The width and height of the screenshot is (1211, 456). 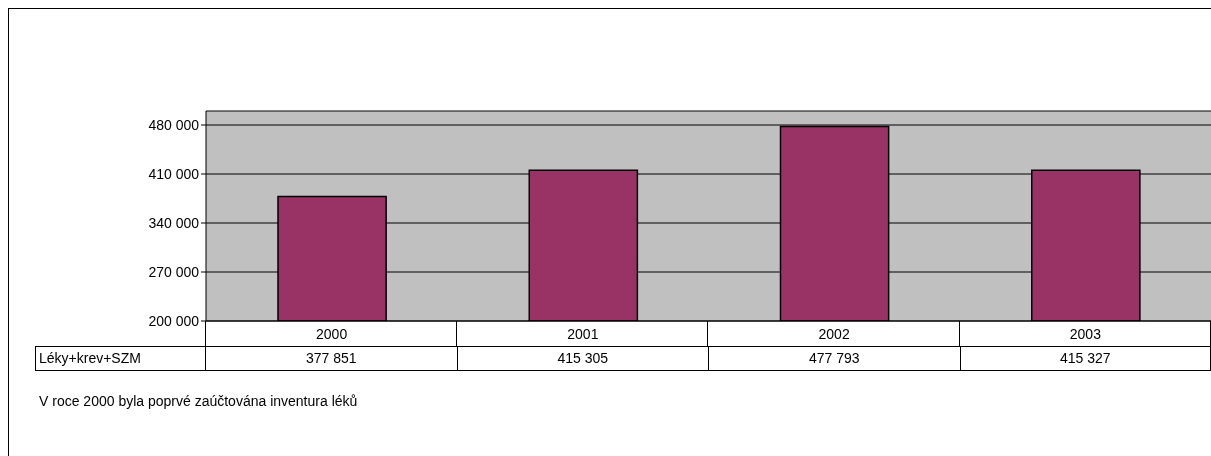 What do you see at coordinates (331, 358) in the screenshot?
I see `text: 377 851` at bounding box center [331, 358].